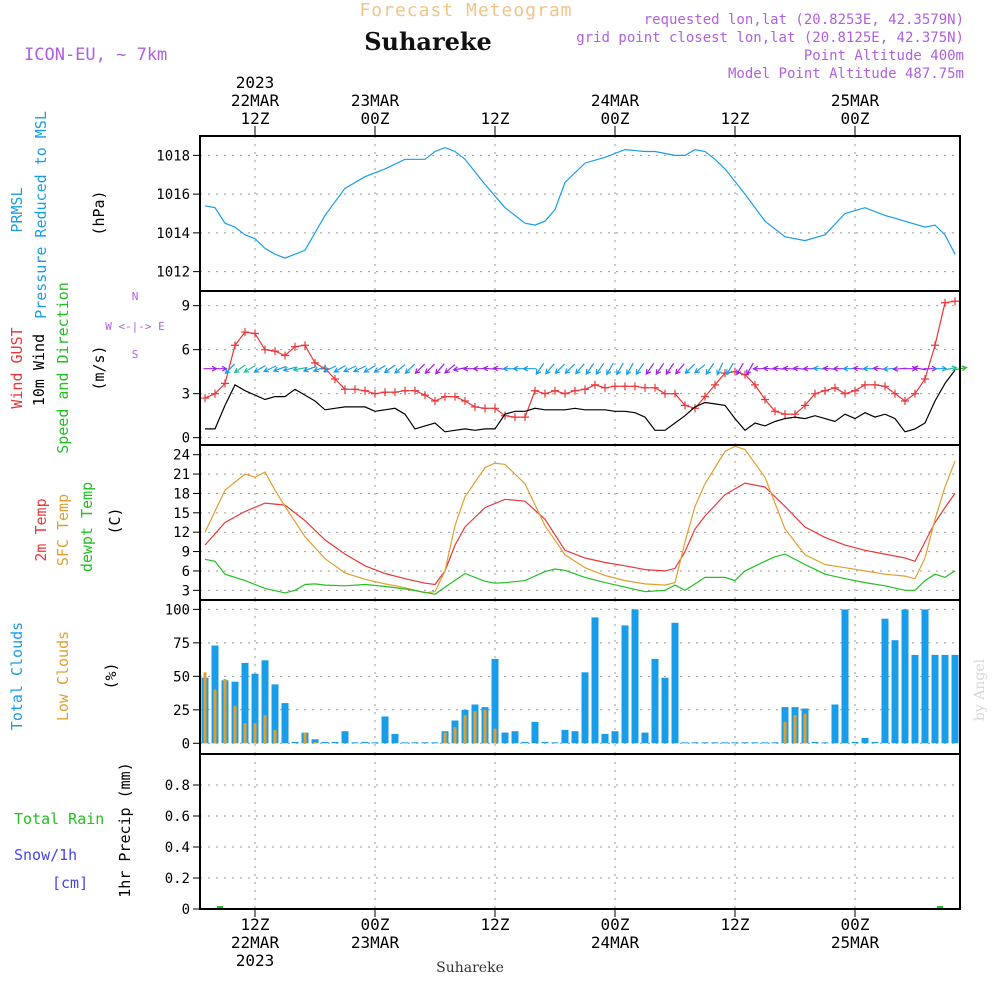 This screenshot has width=1000, height=1005. I want to click on y-tick-label: 0.2, so click(177, 879).